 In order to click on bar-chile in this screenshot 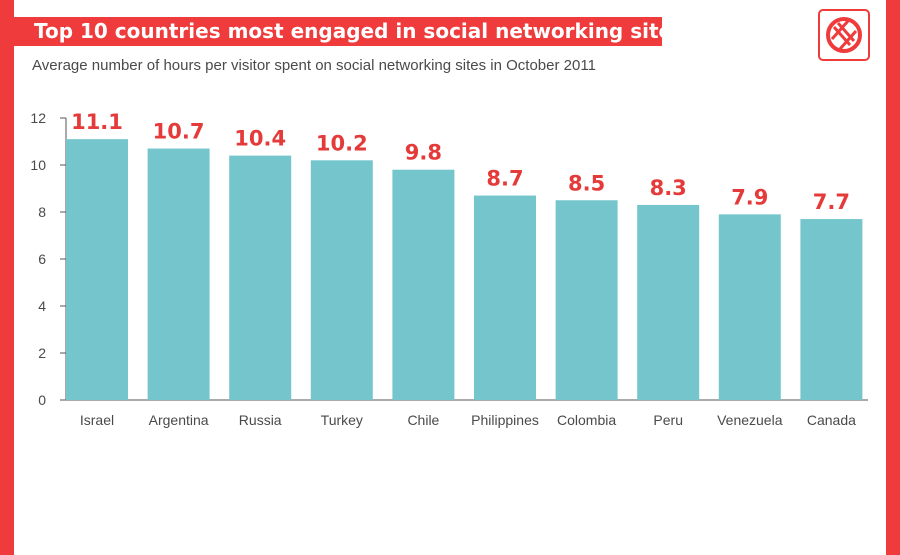, I will do `click(423, 284)`.